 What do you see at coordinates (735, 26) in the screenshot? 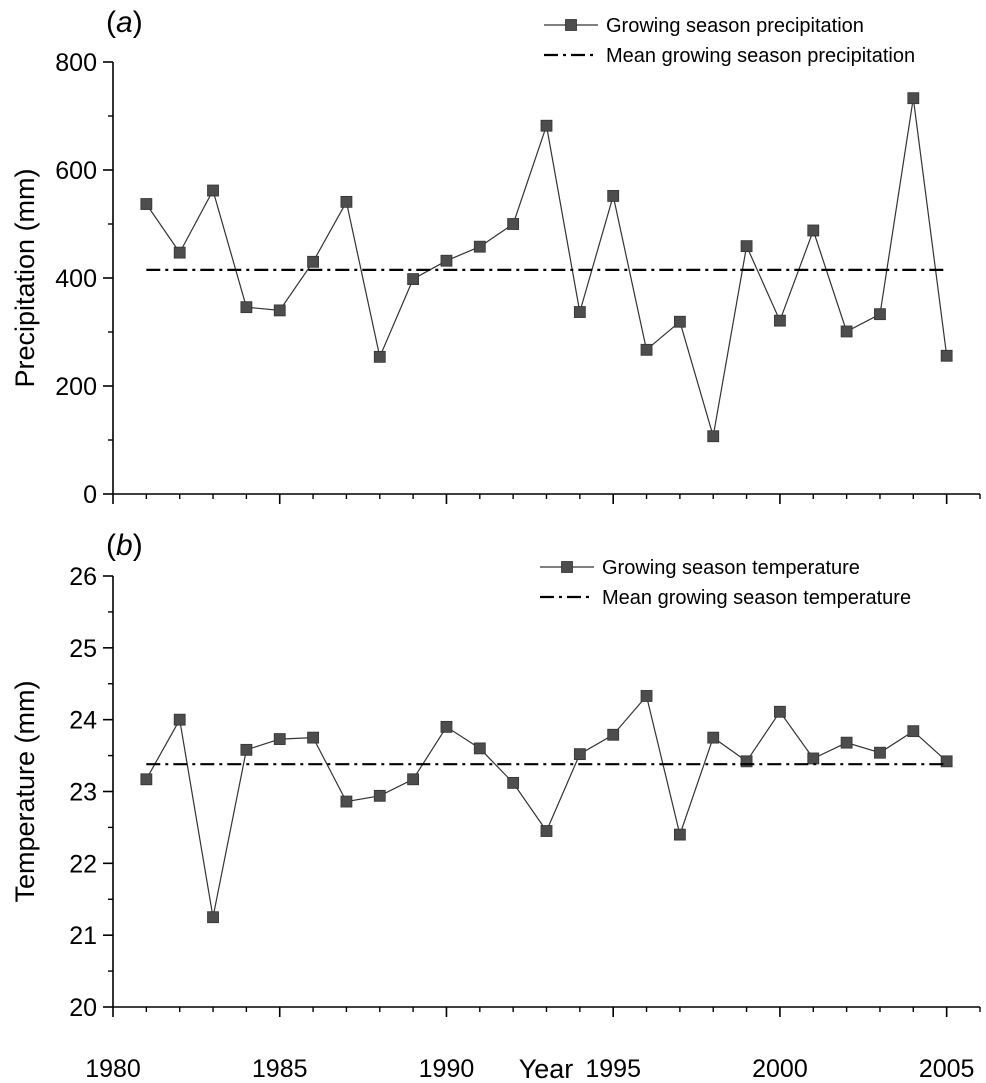
I see `legend-label: Growing season precipitation` at bounding box center [735, 26].